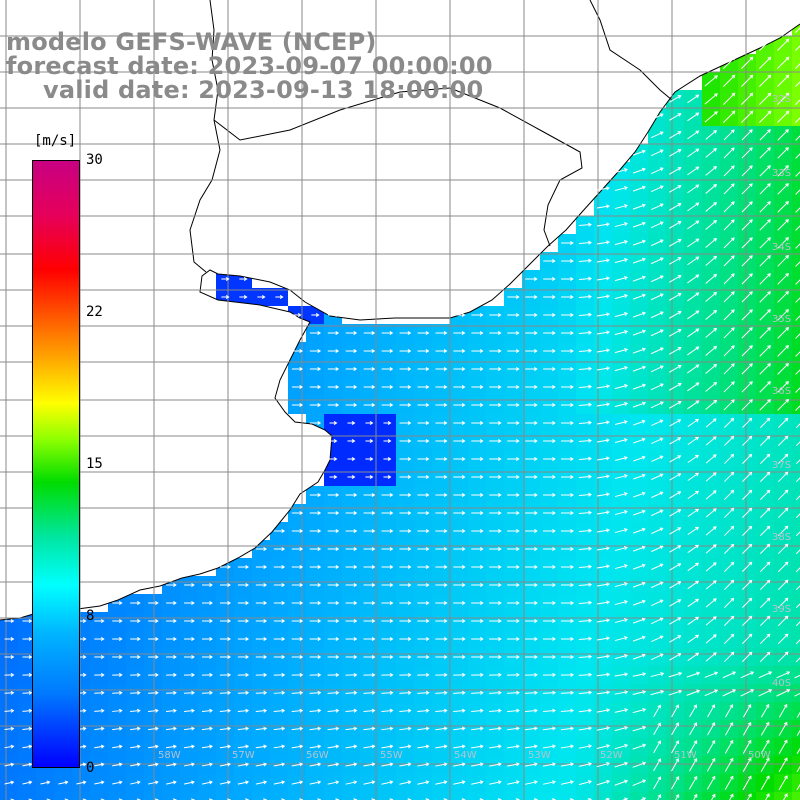 This screenshot has width=800, height=800. I want to click on longitude-label: 54W, so click(465, 755).